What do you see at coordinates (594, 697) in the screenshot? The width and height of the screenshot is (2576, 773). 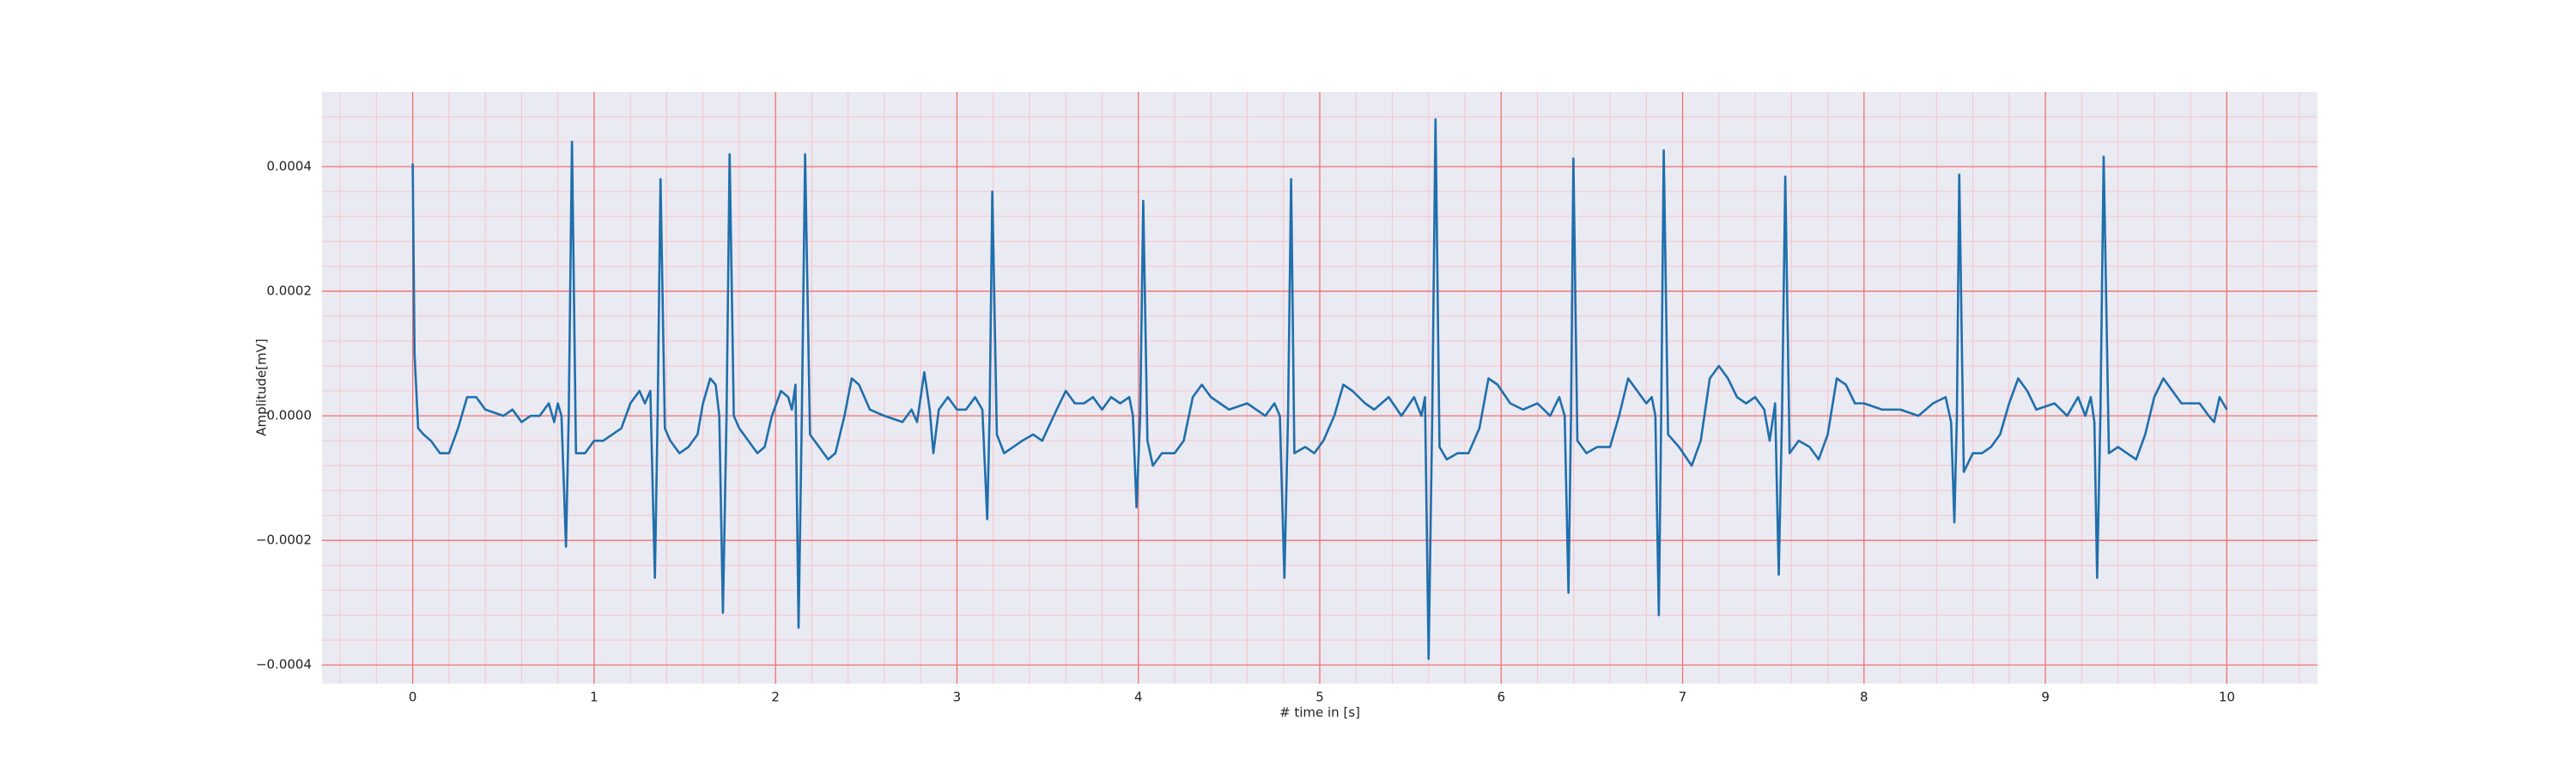 I see `x-tick-label: 1` at bounding box center [594, 697].